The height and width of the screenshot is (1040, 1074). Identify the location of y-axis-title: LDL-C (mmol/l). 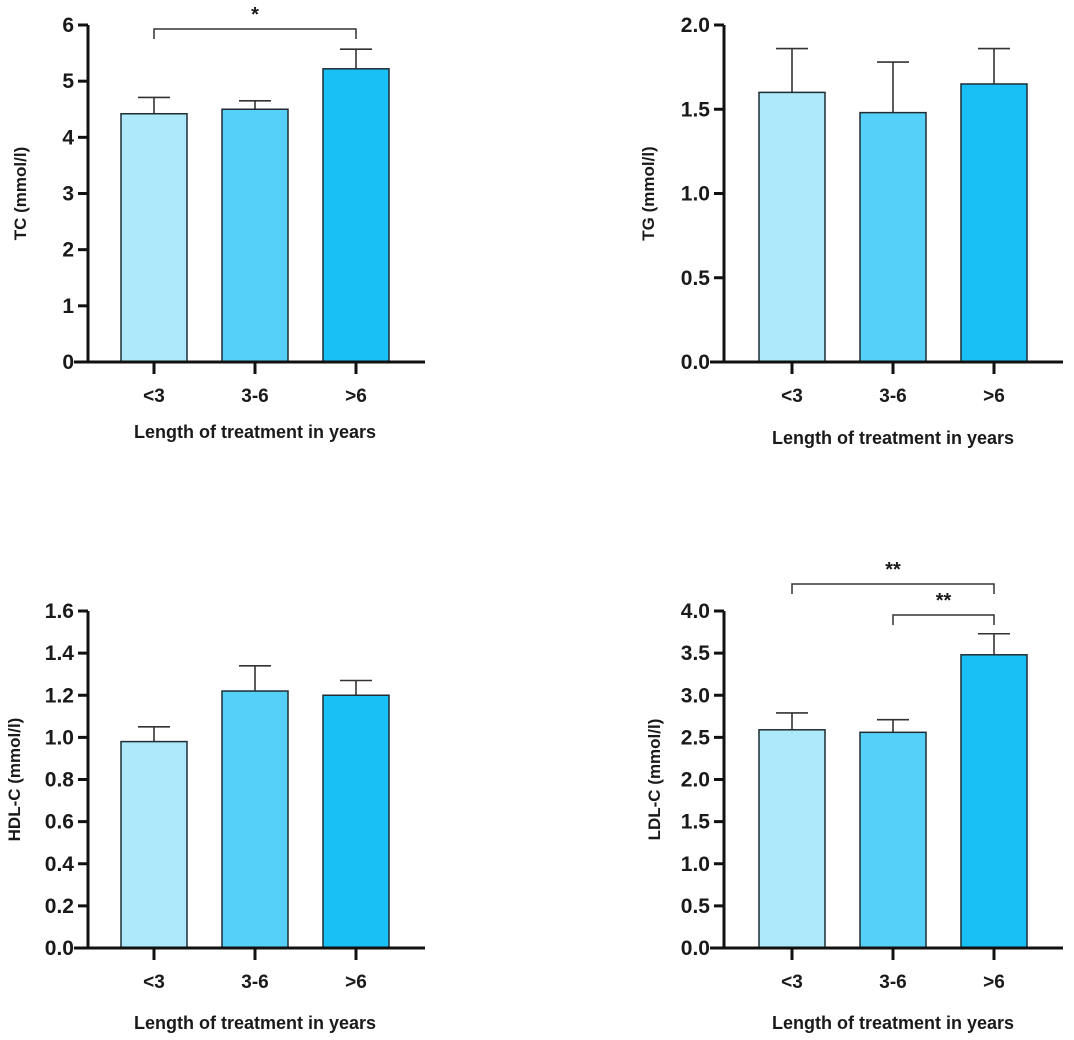
(654, 780).